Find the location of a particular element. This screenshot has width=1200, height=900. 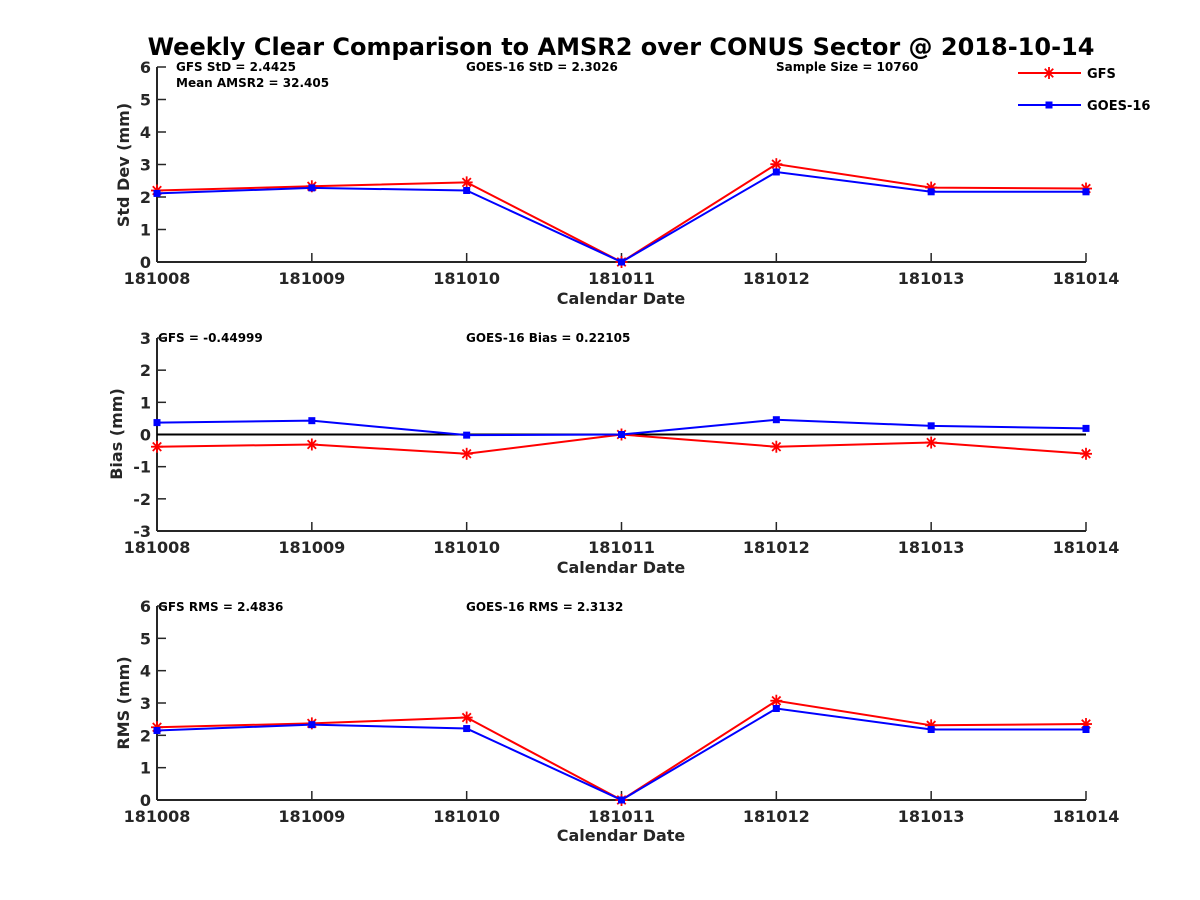

series-line-goes16 is located at coordinates (621, 217).